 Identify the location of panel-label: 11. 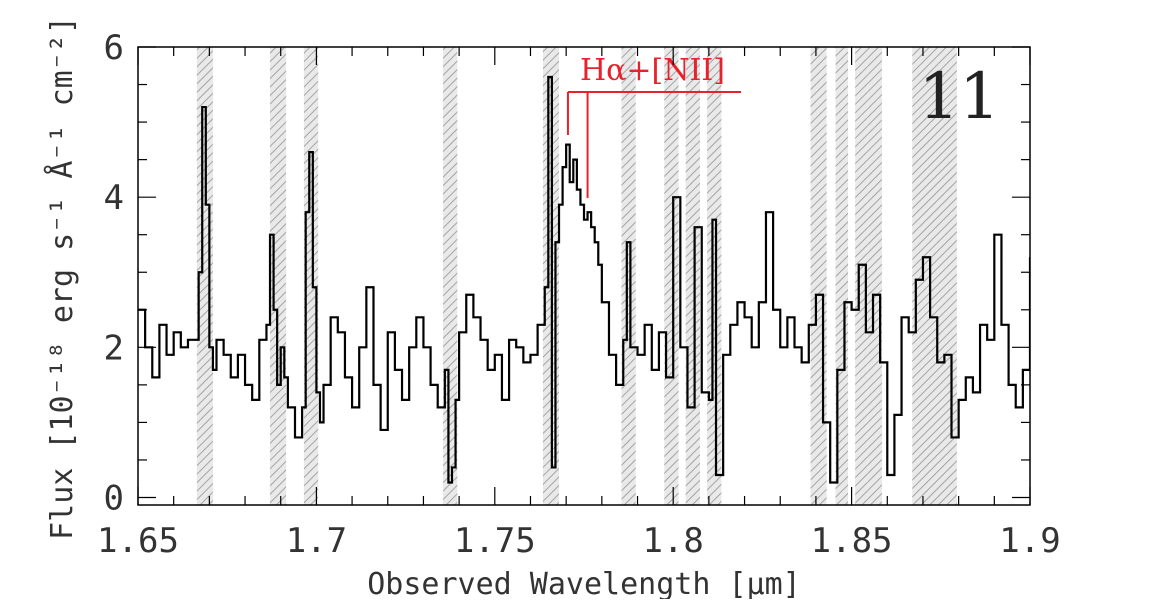
(959, 97).